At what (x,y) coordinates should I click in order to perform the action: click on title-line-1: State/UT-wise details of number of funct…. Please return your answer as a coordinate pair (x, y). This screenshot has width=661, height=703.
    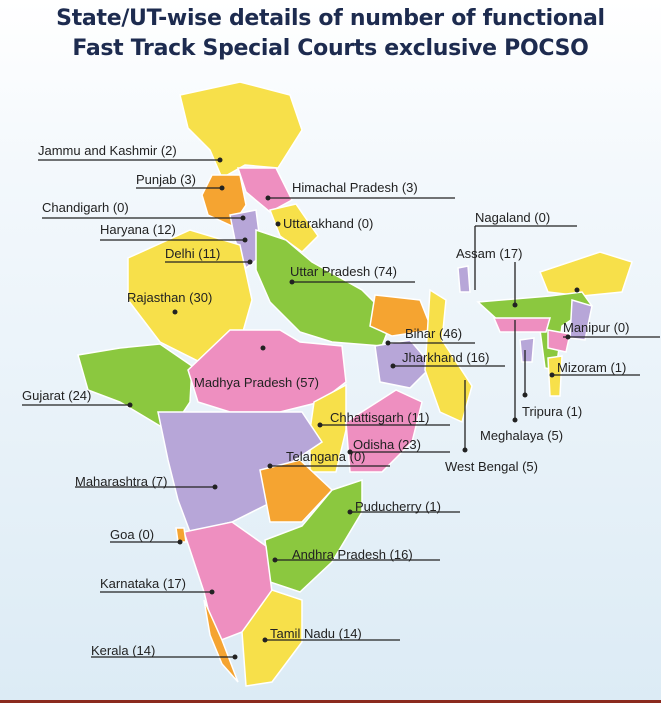
    Looking at the image, I should click on (330, 18).